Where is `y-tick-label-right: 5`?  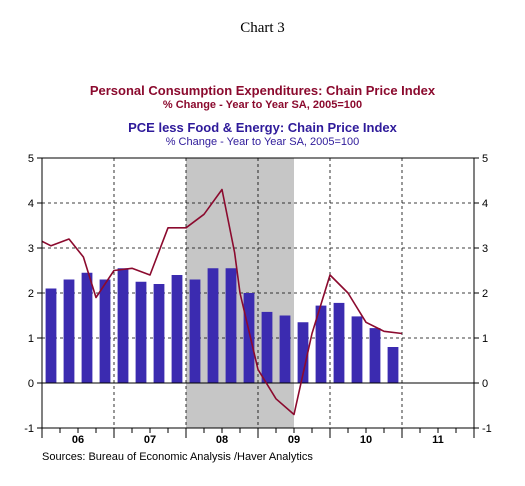
y-tick-label-right: 5 is located at coordinates (485, 159).